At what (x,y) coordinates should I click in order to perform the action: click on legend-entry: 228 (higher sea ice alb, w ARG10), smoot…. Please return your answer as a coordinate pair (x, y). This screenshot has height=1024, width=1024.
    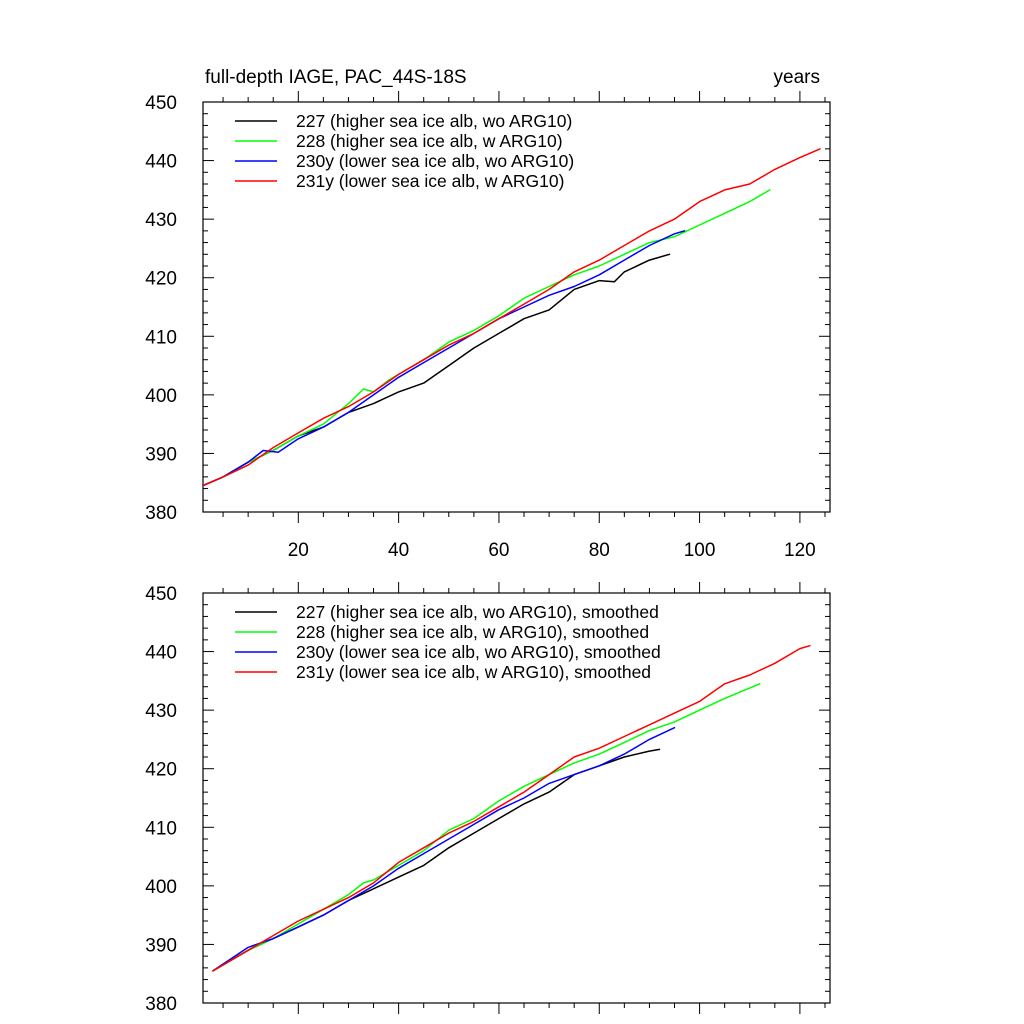
    Looking at the image, I should click on (472, 632).